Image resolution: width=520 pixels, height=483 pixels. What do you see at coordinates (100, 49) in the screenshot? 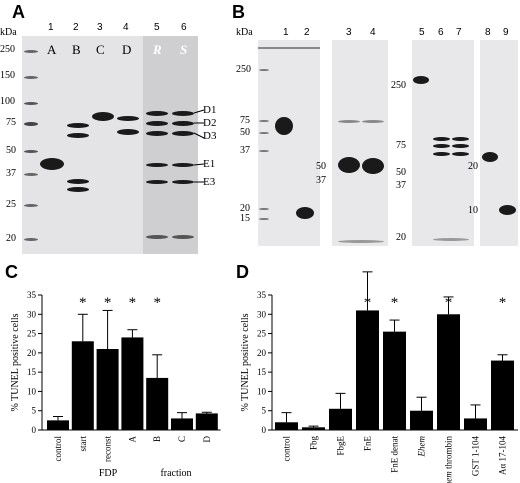
I see `gel-a-lane-letter: C` at bounding box center [100, 49].